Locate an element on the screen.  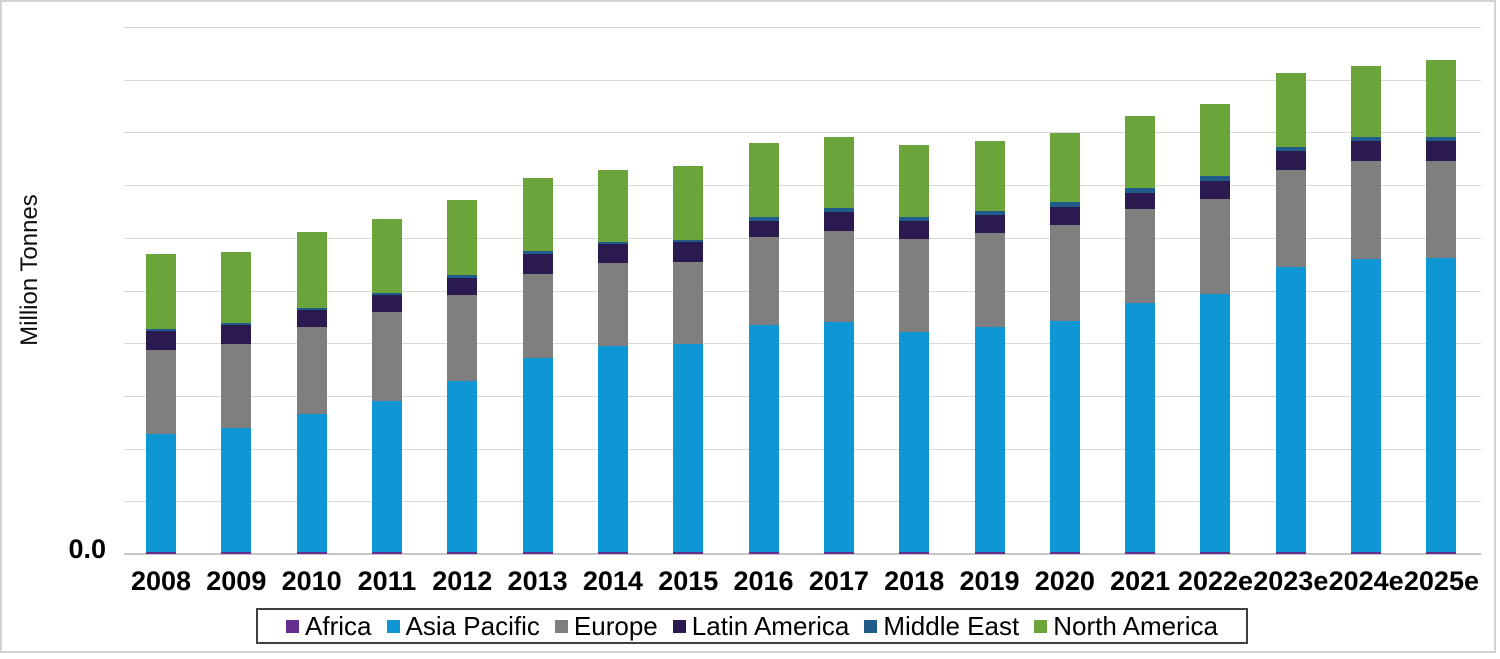
bar-2023e-europe-segment is located at coordinates (1290, 218).